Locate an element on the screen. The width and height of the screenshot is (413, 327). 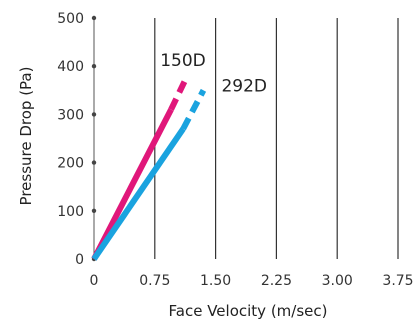
series-label: 292D is located at coordinates (244, 86).